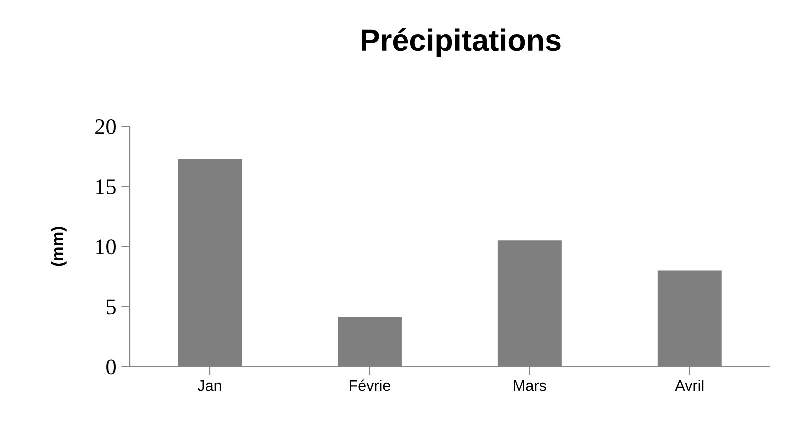  Describe the element at coordinates (106, 187) in the screenshot. I see `y-tick-label: 15` at that location.